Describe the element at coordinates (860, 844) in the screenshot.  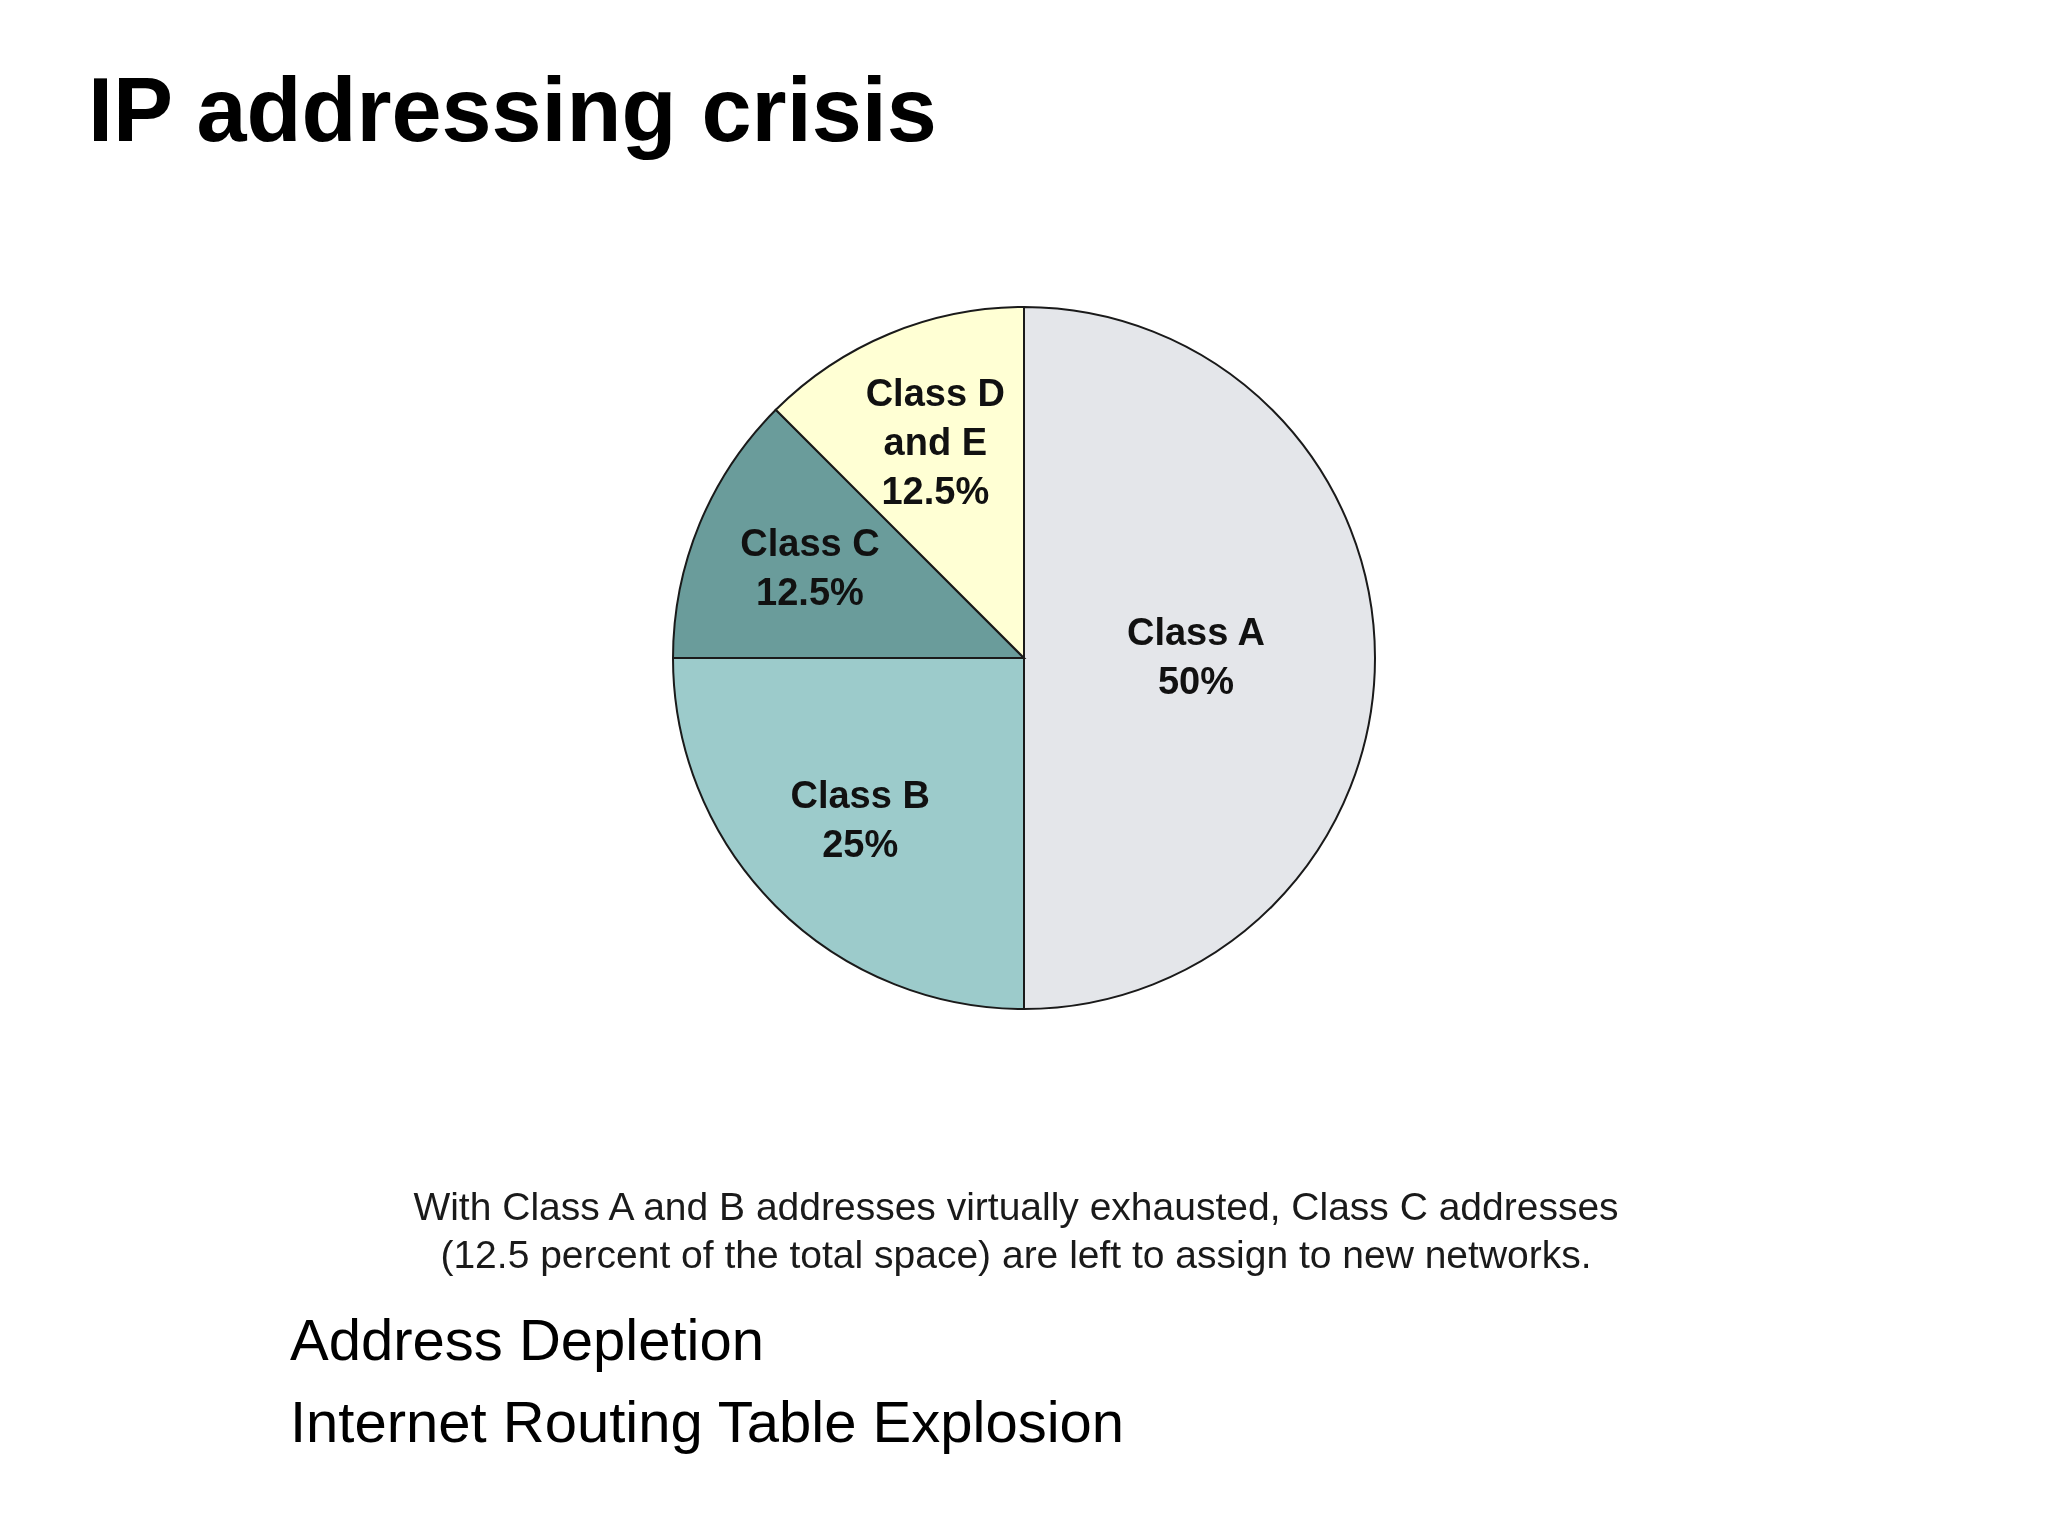
I see `data-label: 25%` at that location.